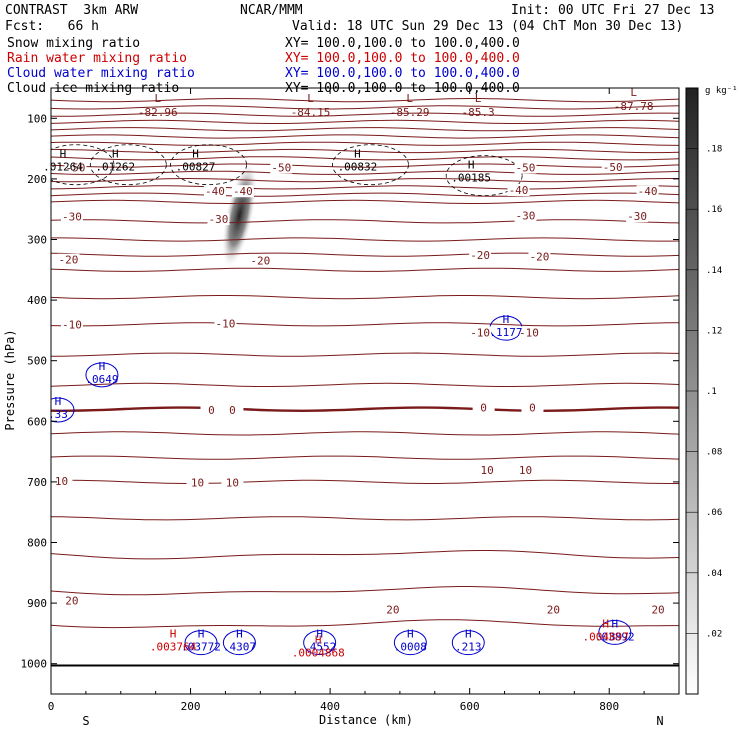 The width and height of the screenshot is (740, 740). What do you see at coordinates (471, 178) in the screenshot?
I see `cloud-ice-max-value: .00185` at bounding box center [471, 178].